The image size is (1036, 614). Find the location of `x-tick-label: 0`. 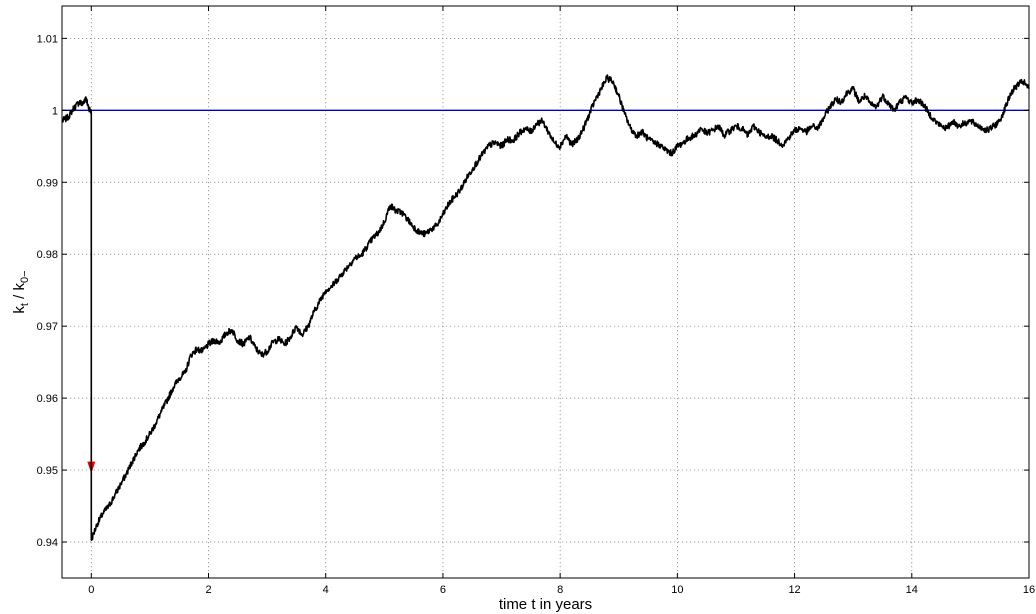

x-tick-label: 0 is located at coordinates (91, 590).